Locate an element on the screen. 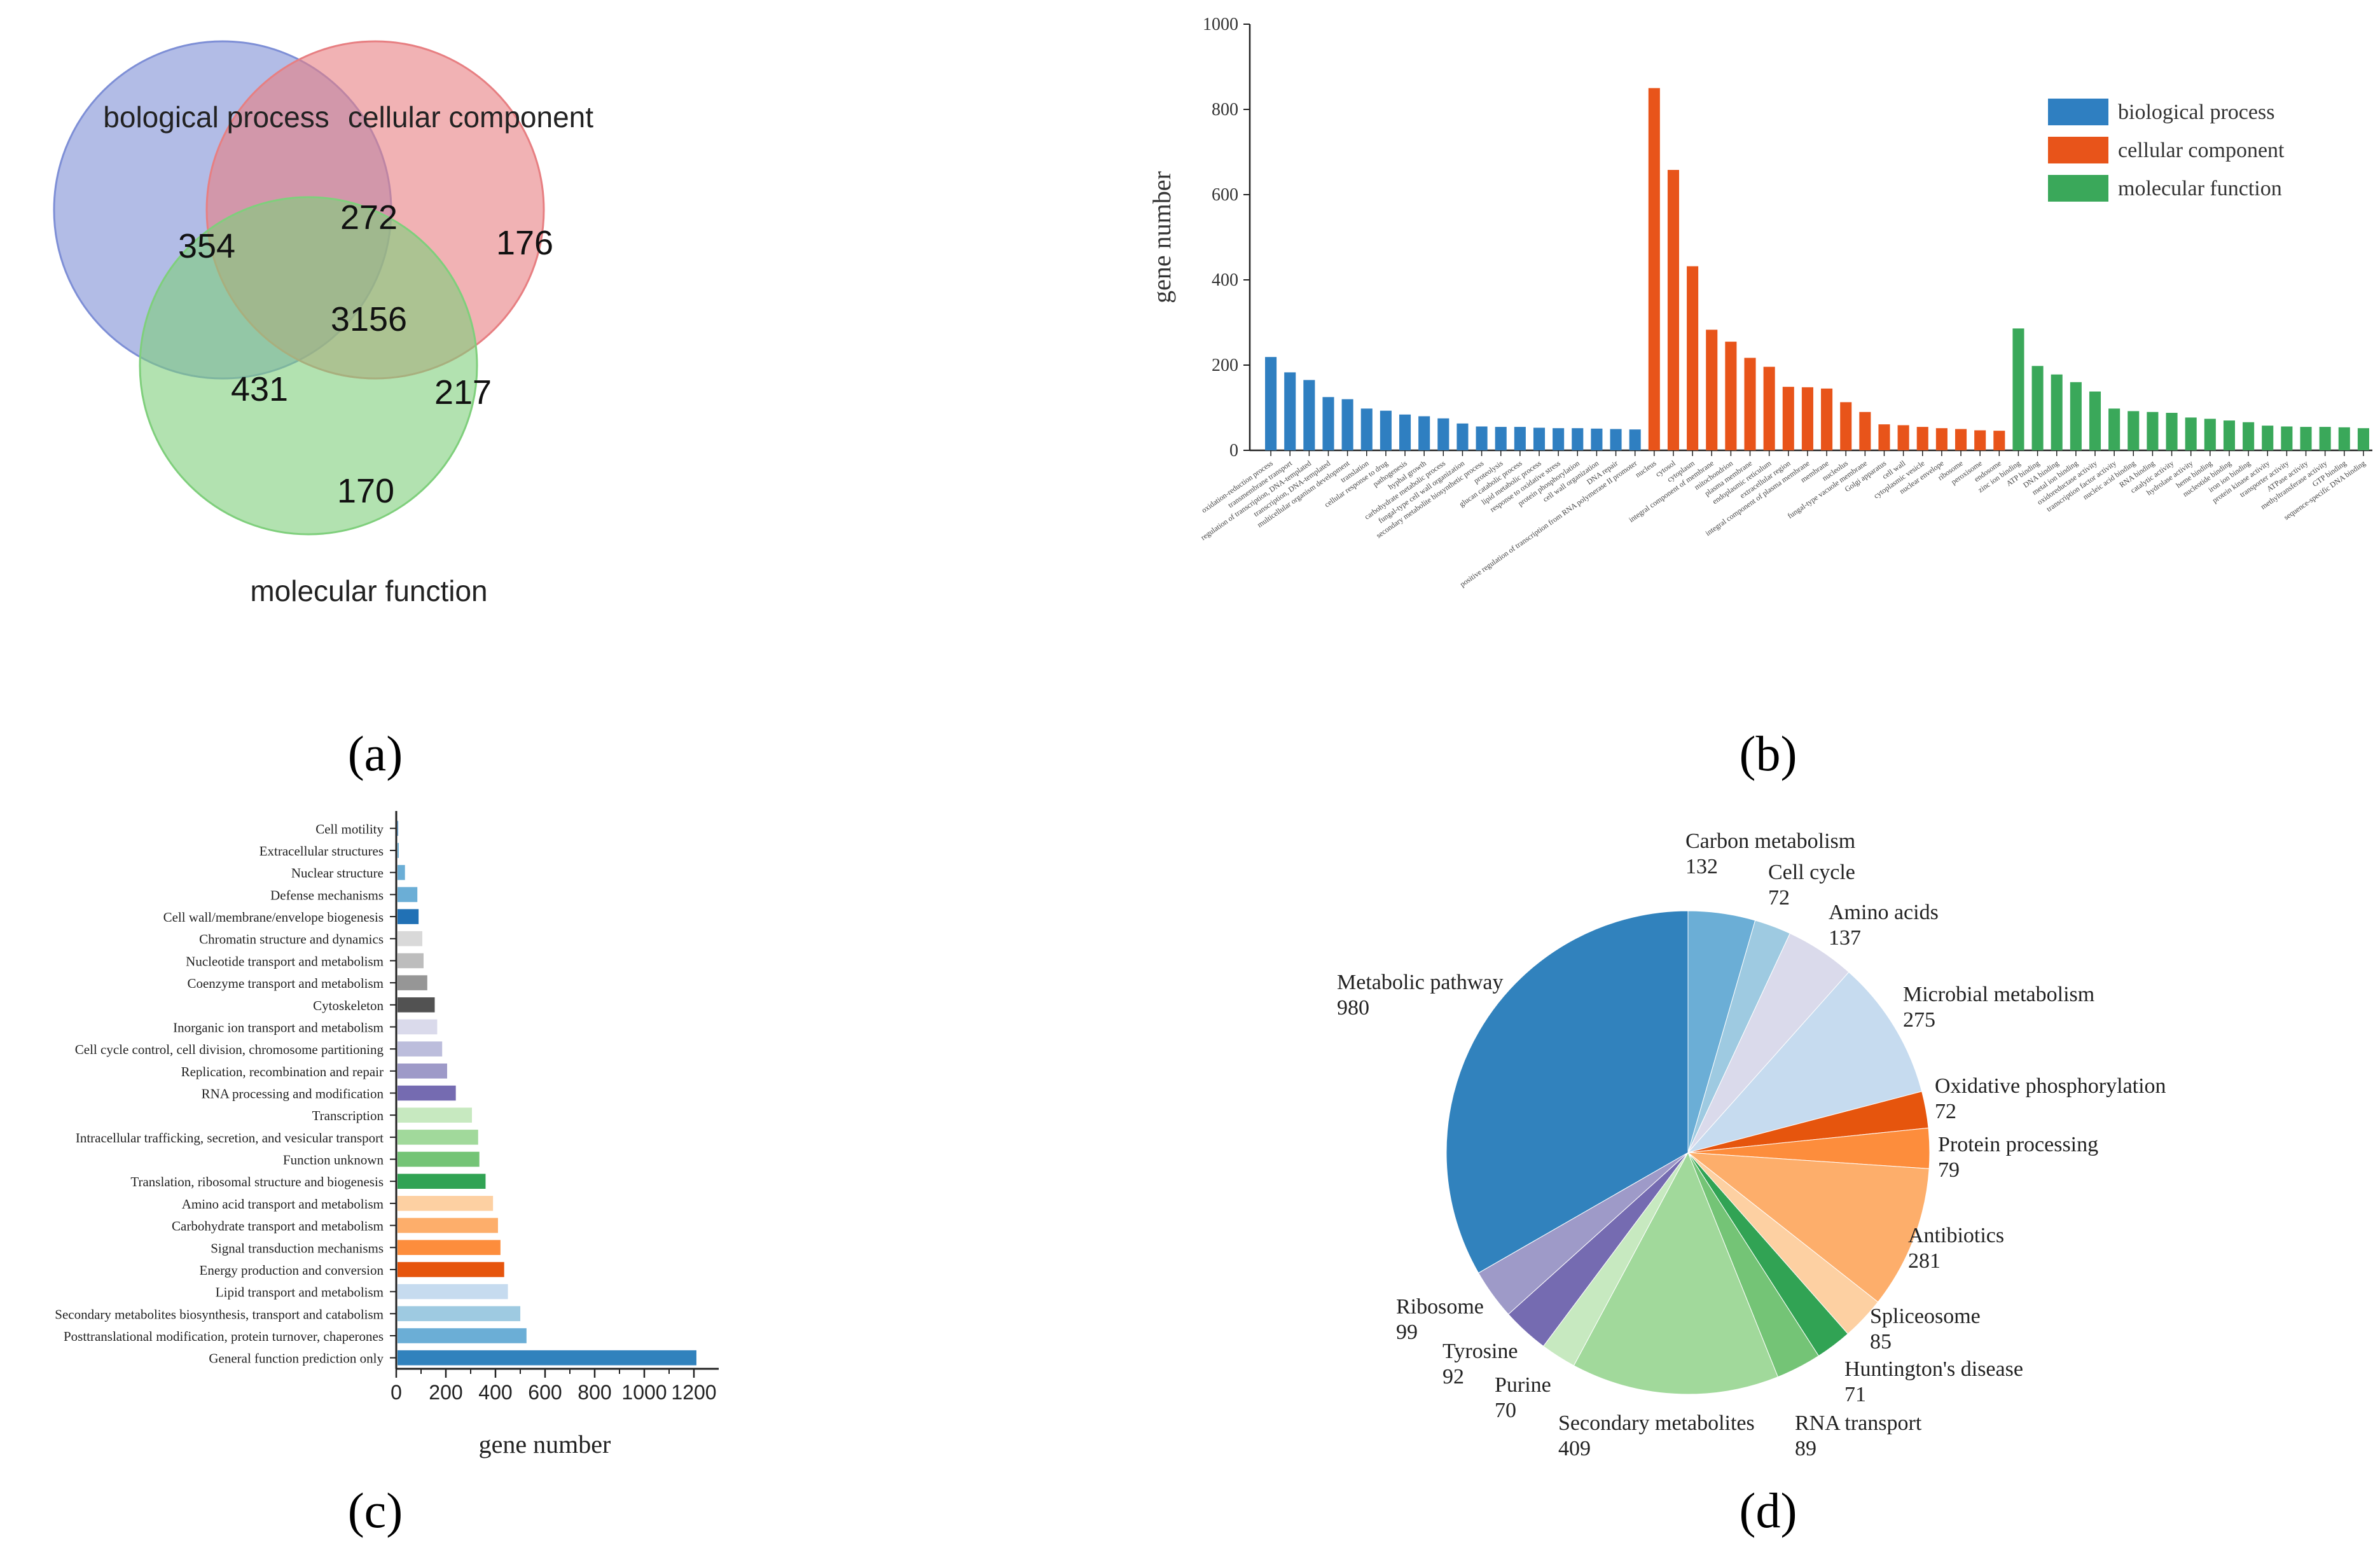 The width and height of the screenshot is (2380, 1552). pie-slice-value: 85 is located at coordinates (1881, 1342).